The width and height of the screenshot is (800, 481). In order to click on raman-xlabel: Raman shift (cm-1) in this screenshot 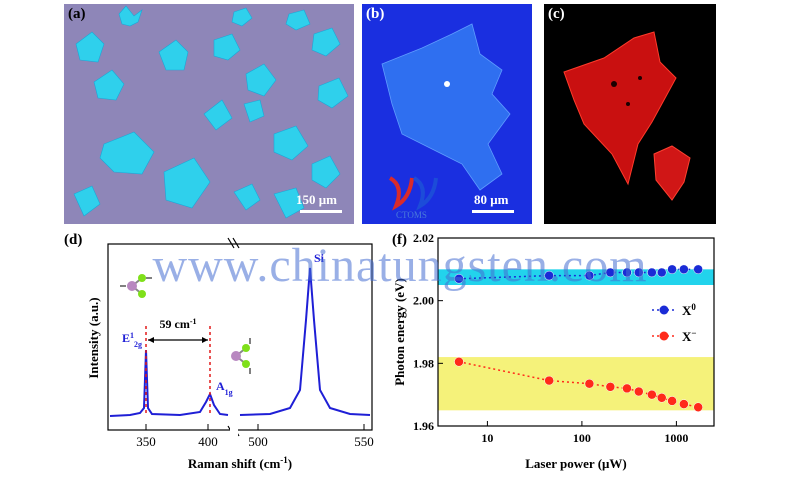, I will do `click(240, 463)`.